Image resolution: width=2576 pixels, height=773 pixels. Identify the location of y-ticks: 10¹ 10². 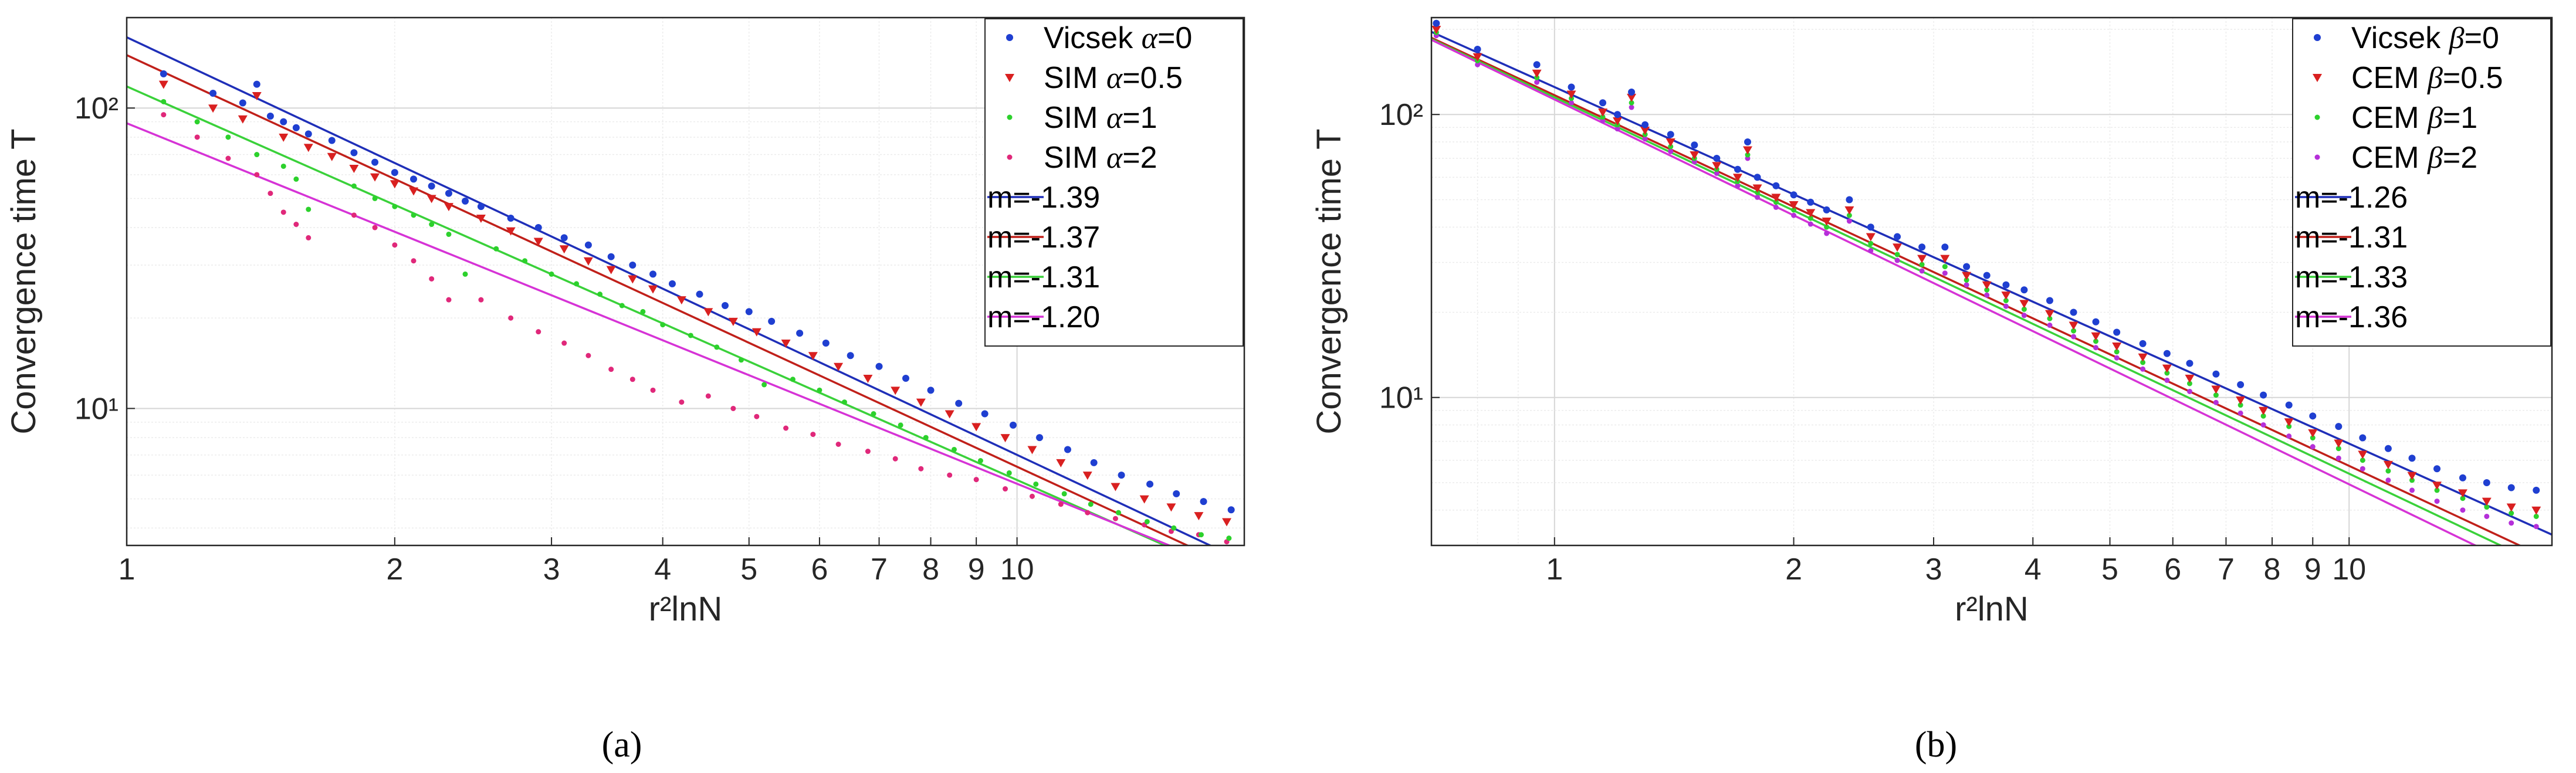
(105, 258).